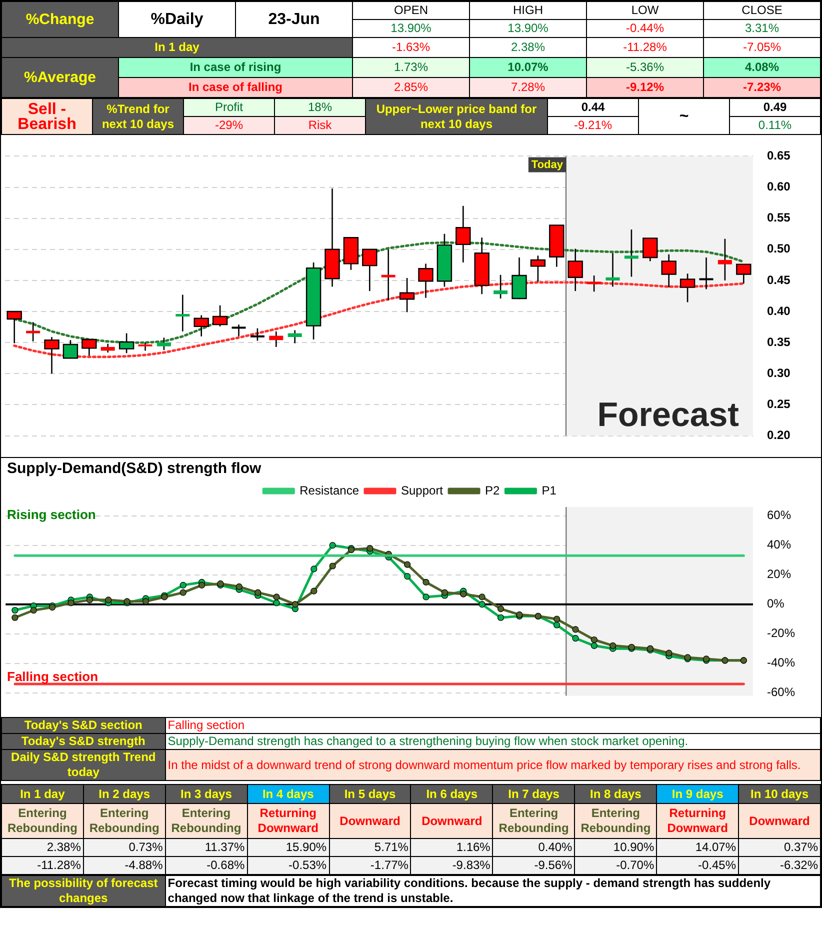 The width and height of the screenshot is (822, 939). Describe the element at coordinates (779, 515) in the screenshot. I see `y-tick-label: 60%` at that location.